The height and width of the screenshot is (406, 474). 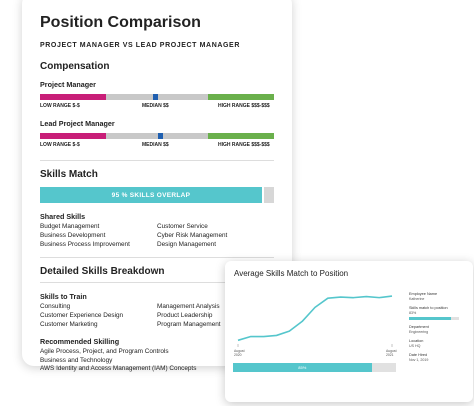 What do you see at coordinates (419, 332) in the screenshot?
I see `info-value: Engineering` at bounding box center [419, 332].